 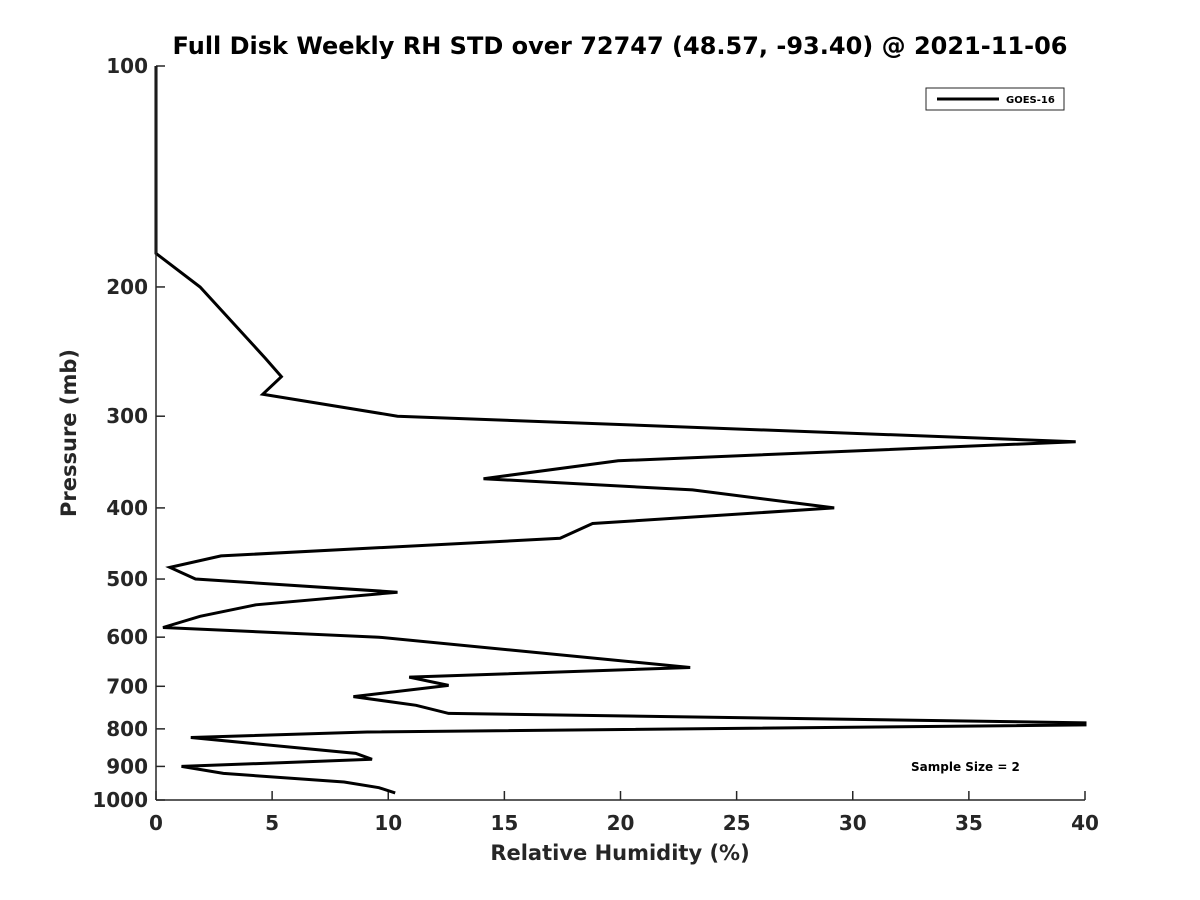 I want to click on y-tick-label: 500, so click(x=127, y=579).